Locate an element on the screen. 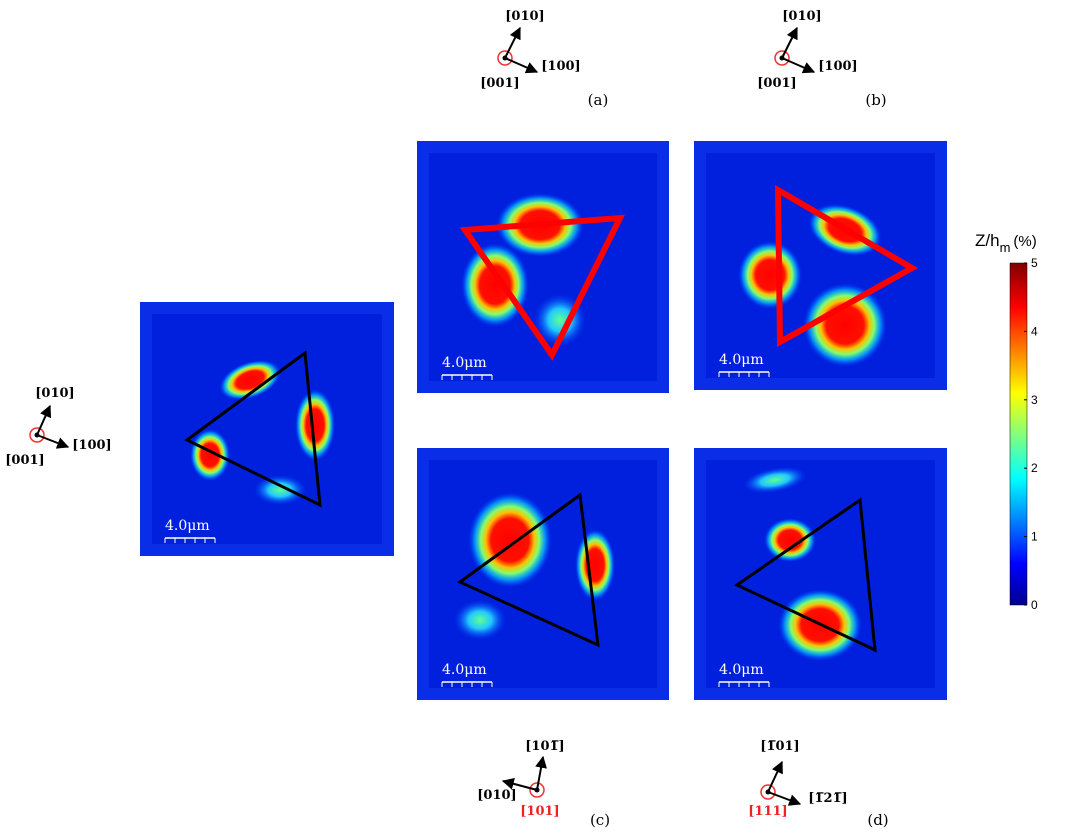 The image size is (1067, 834). colorbar-label: Z/hm (%) is located at coordinates (1006, 243).